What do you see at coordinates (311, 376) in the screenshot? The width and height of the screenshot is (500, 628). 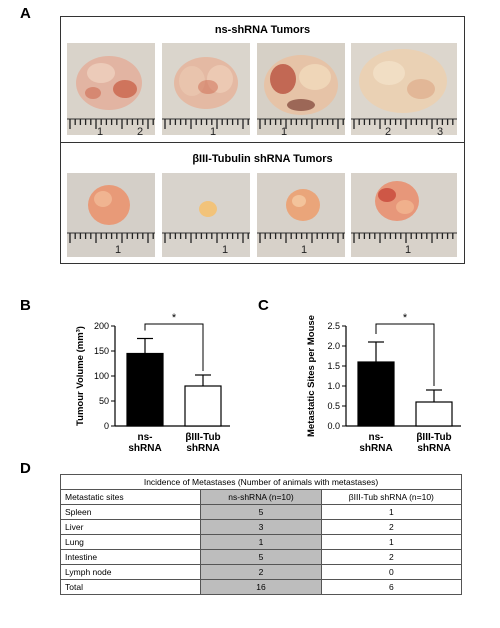 I see `metastasis-y-axis-label: Metastatic Sites per Mouse` at bounding box center [311, 376].